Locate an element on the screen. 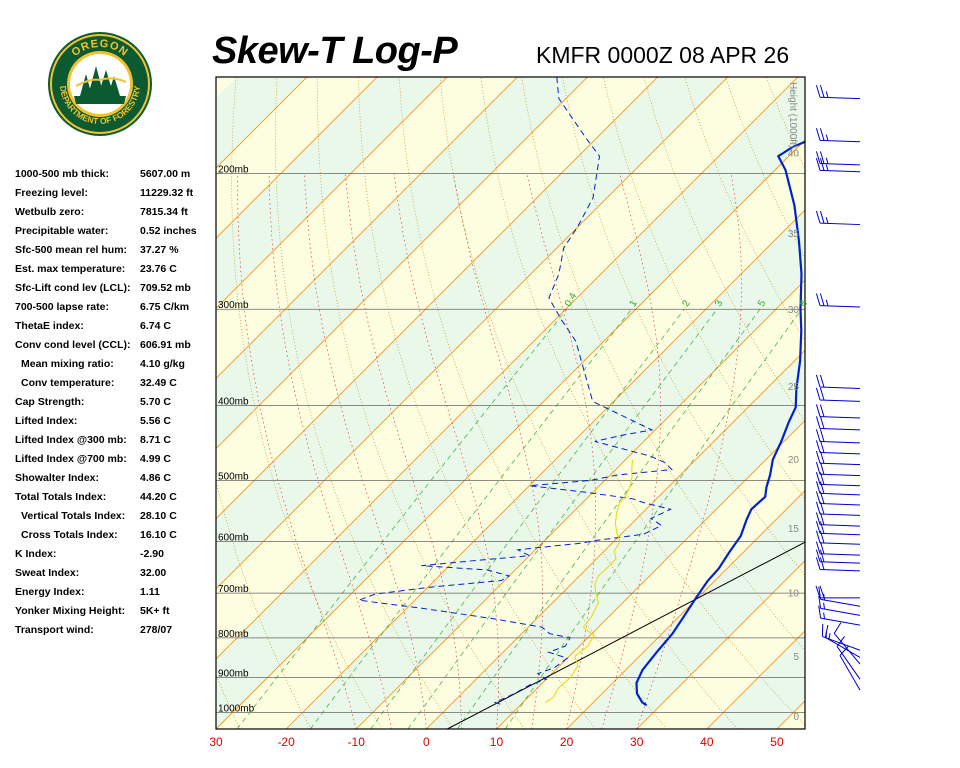 Image resolution: width=960 pixels, height=768 pixels. index-value: 4.99 C is located at coordinates (155, 459).